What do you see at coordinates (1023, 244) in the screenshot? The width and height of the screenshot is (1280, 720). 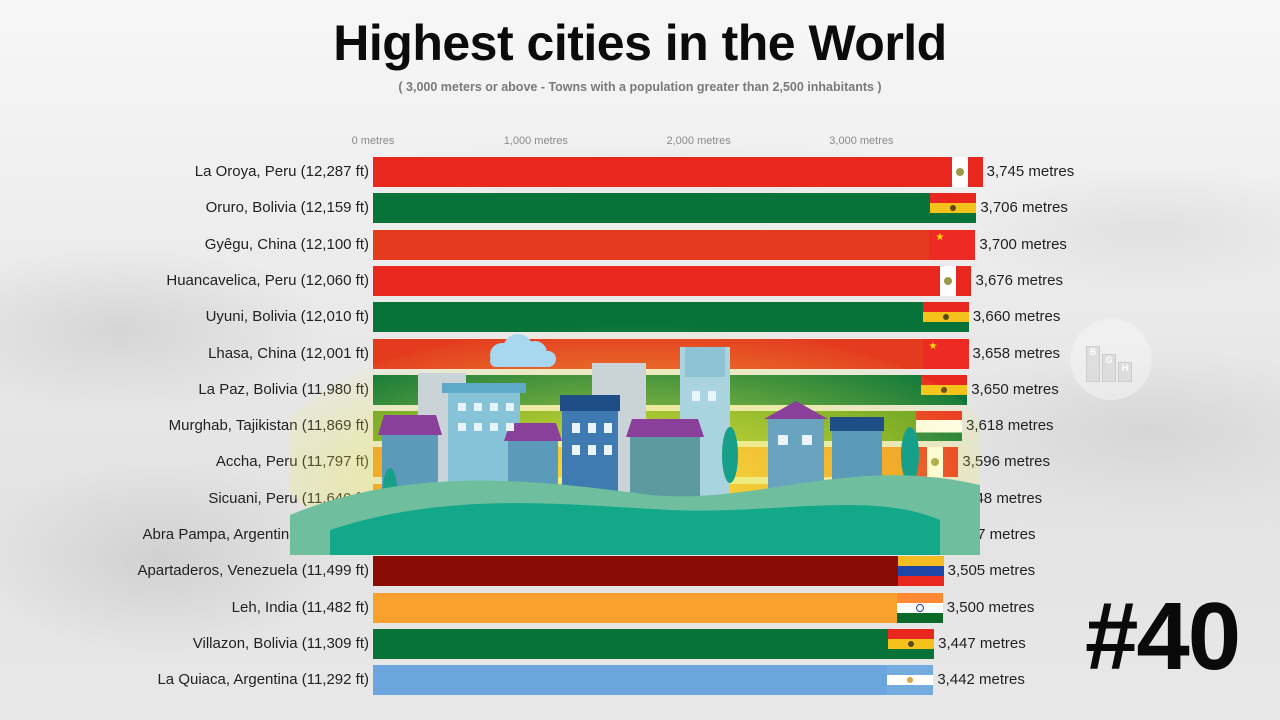 I see `altitude-value: 3,700 metres` at bounding box center [1023, 244].